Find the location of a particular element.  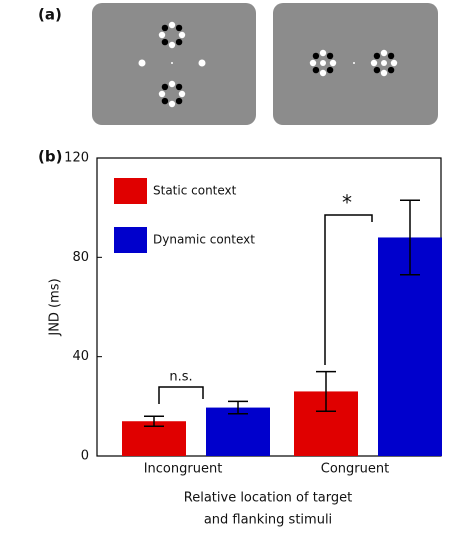

y-tick-label: 80 is located at coordinates (80, 257).